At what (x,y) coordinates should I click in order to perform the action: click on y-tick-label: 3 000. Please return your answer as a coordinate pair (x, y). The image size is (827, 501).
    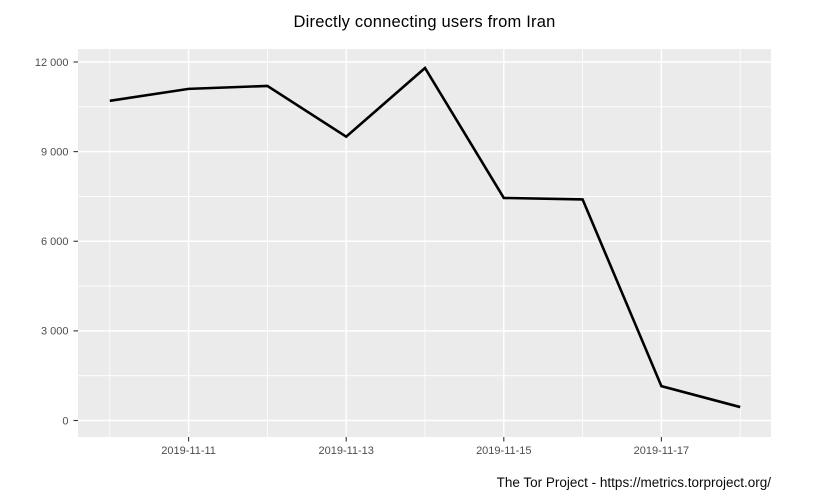
    Looking at the image, I should click on (55, 332).